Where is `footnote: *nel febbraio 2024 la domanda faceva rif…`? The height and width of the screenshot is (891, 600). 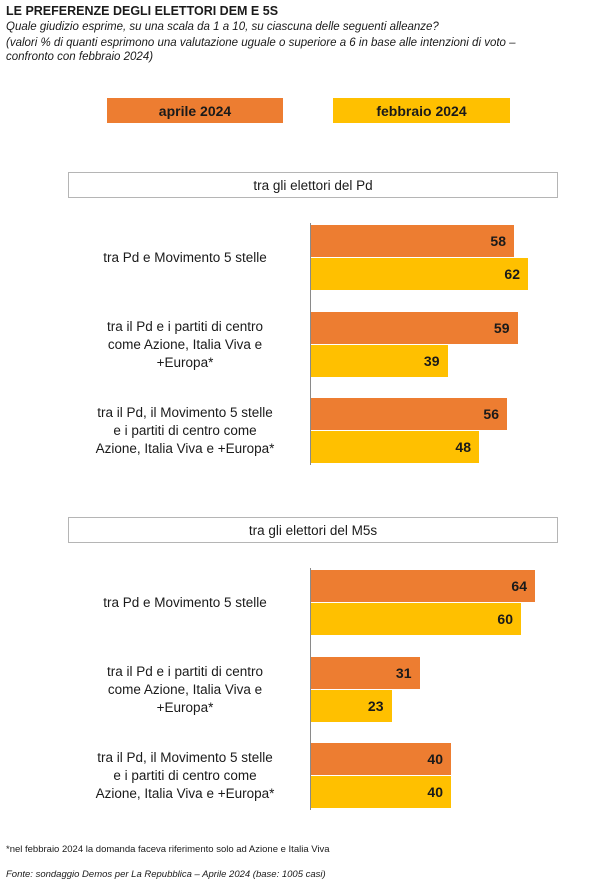
footnote: *nel febbraio 2024 la domanda faceva rif… is located at coordinates (168, 849).